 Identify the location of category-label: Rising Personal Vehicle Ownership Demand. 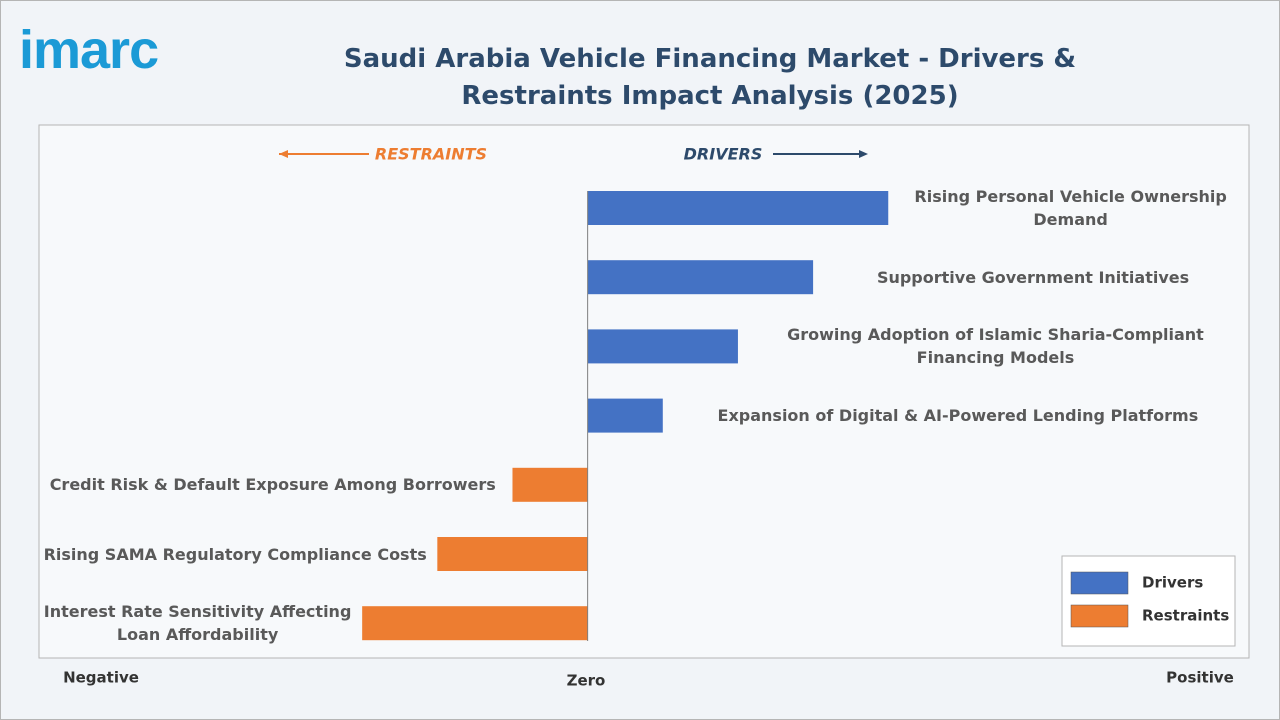
(1070, 208).